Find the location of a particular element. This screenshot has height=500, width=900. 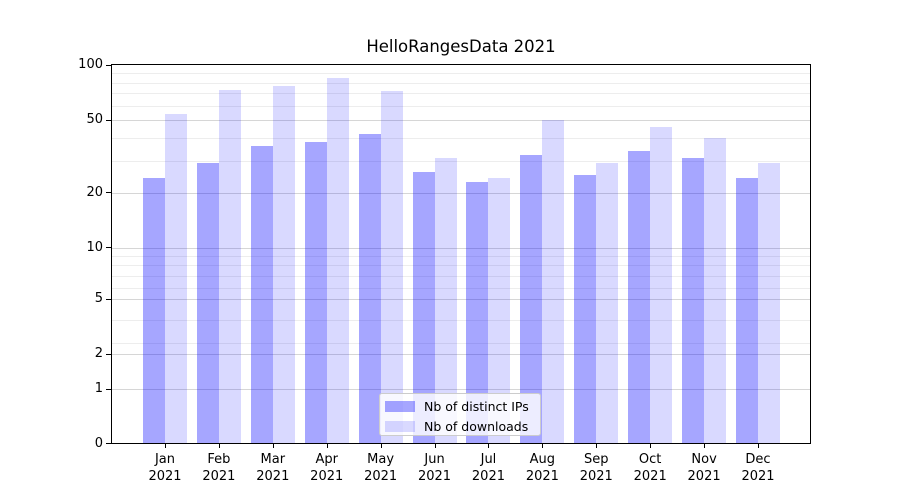

x-tick-label: Aug 2021 is located at coordinates (542, 468).